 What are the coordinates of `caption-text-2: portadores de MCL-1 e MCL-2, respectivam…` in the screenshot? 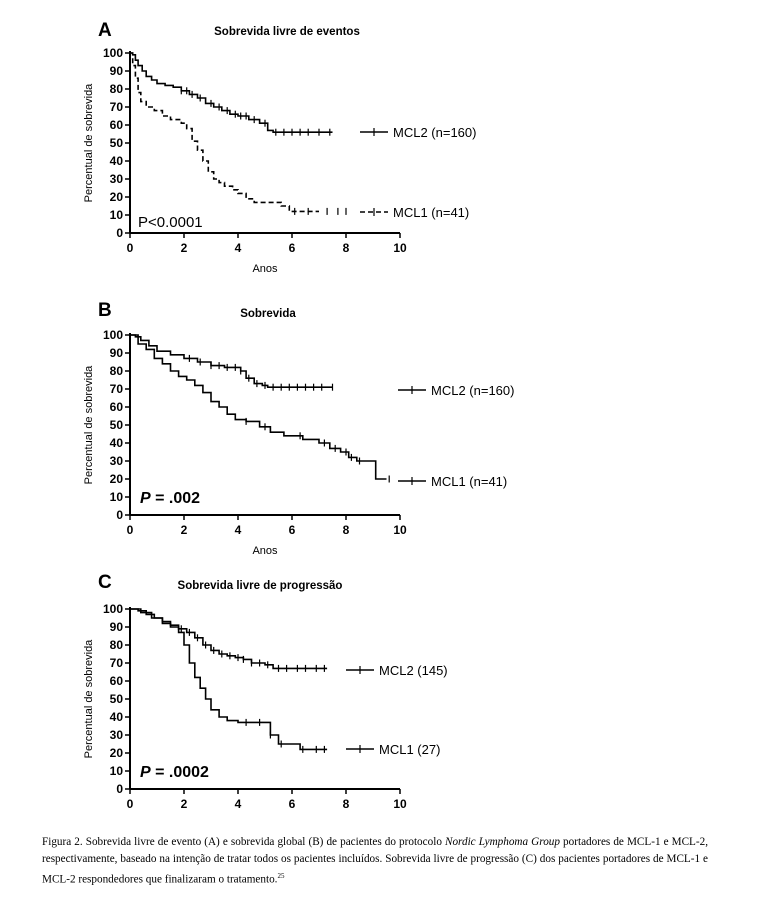 It's located at (375, 861).